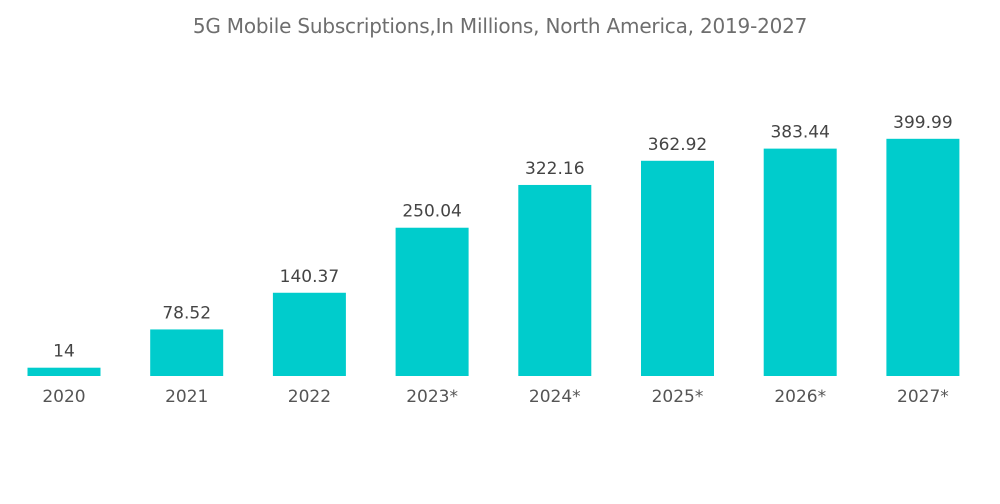 Image resolution: width=1000 pixels, height=504 pixels. Describe the element at coordinates (922, 123) in the screenshot. I see `value-label: 399.99` at that location.